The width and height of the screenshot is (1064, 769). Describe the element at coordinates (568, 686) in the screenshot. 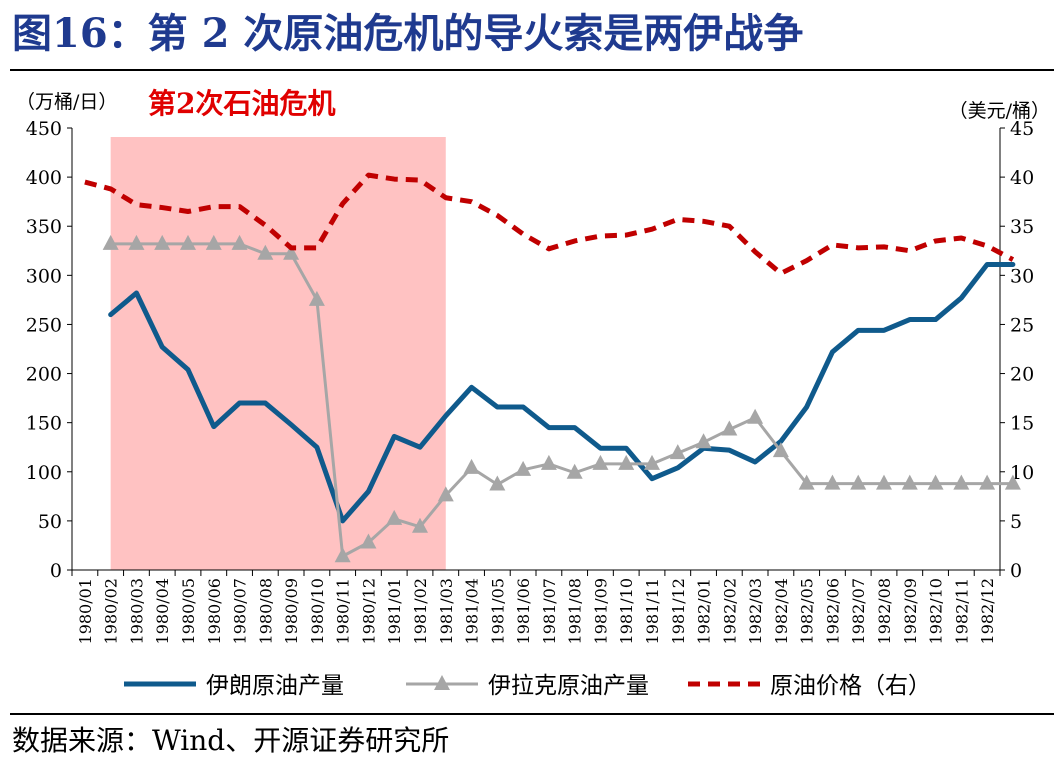

I see `legend-label: 伊拉克原油产量` at that location.